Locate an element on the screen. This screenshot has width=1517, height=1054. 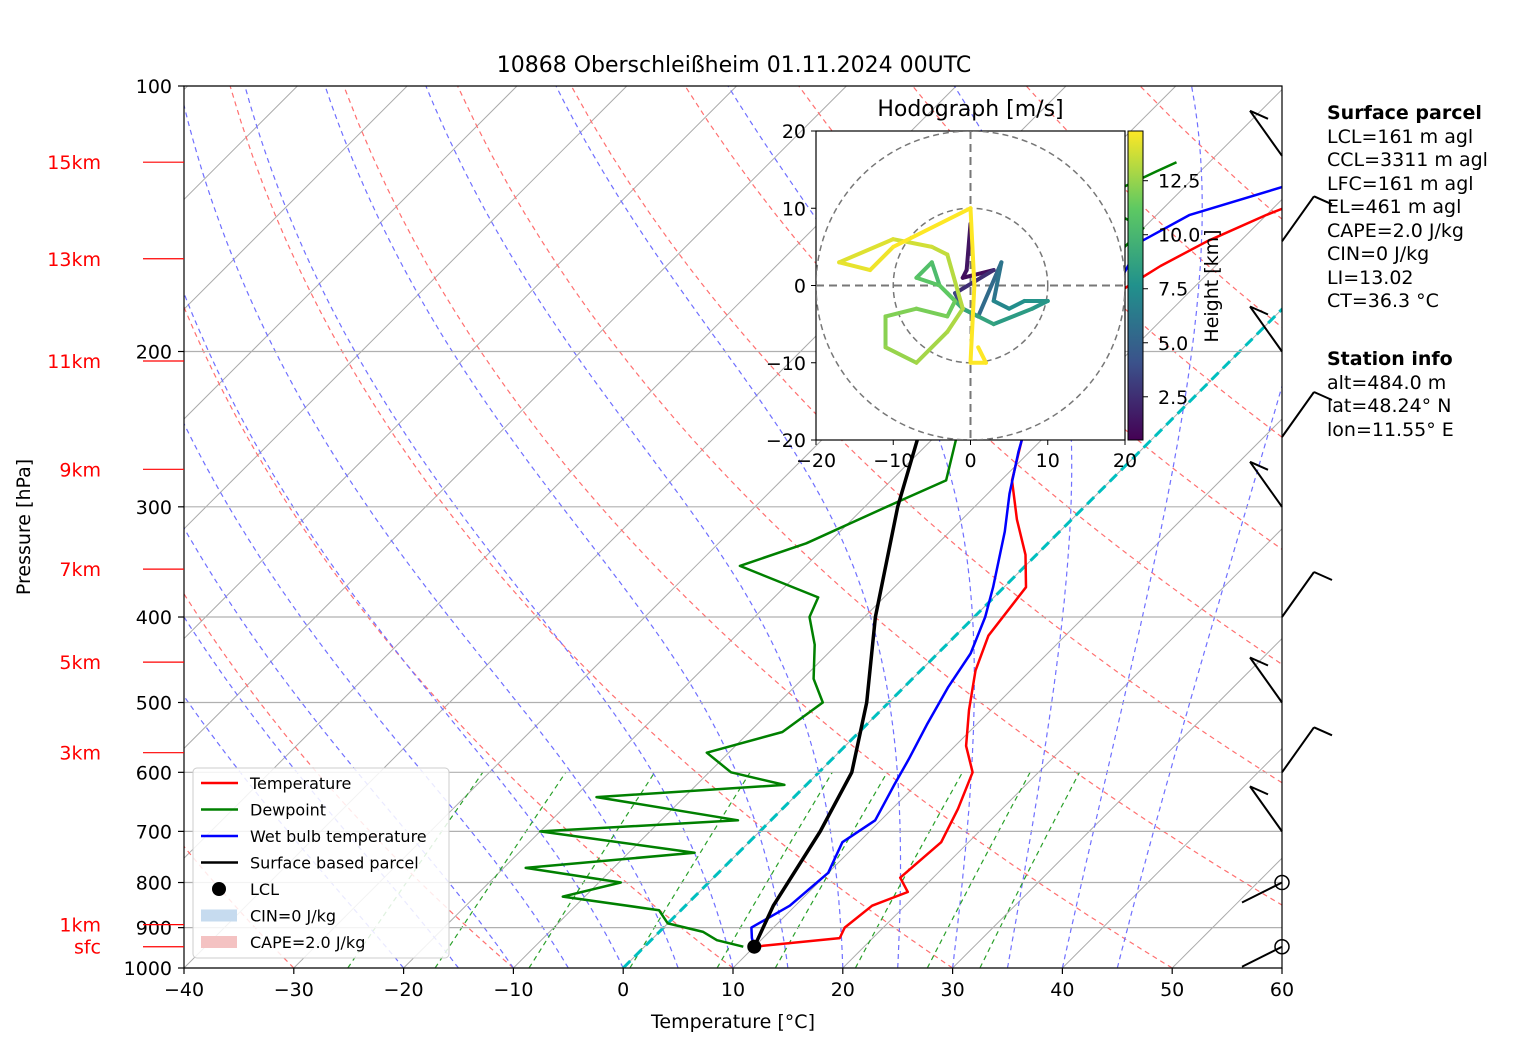
legend-entry: Dewpoint is located at coordinates (288, 810).